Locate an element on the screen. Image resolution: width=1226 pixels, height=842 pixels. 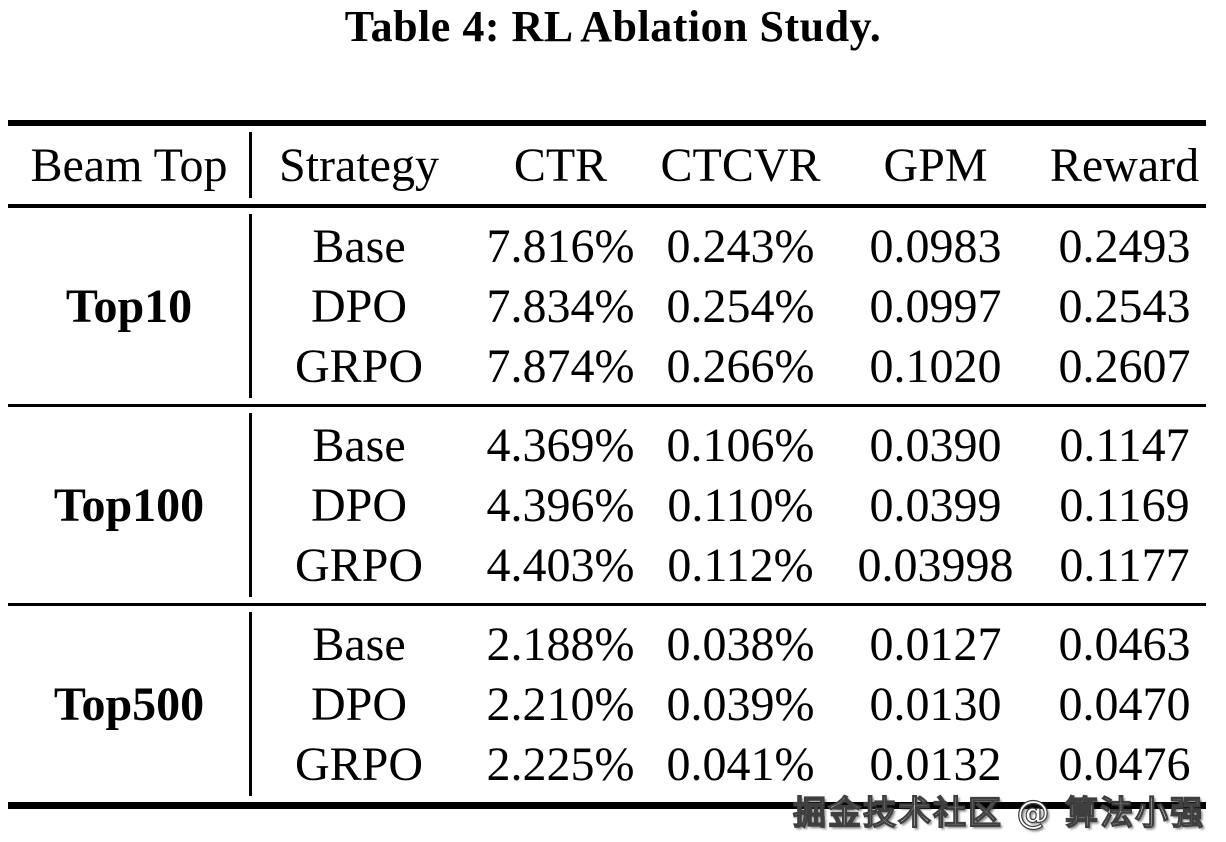
cell-gpm: 0.0997 is located at coordinates (935, 306).